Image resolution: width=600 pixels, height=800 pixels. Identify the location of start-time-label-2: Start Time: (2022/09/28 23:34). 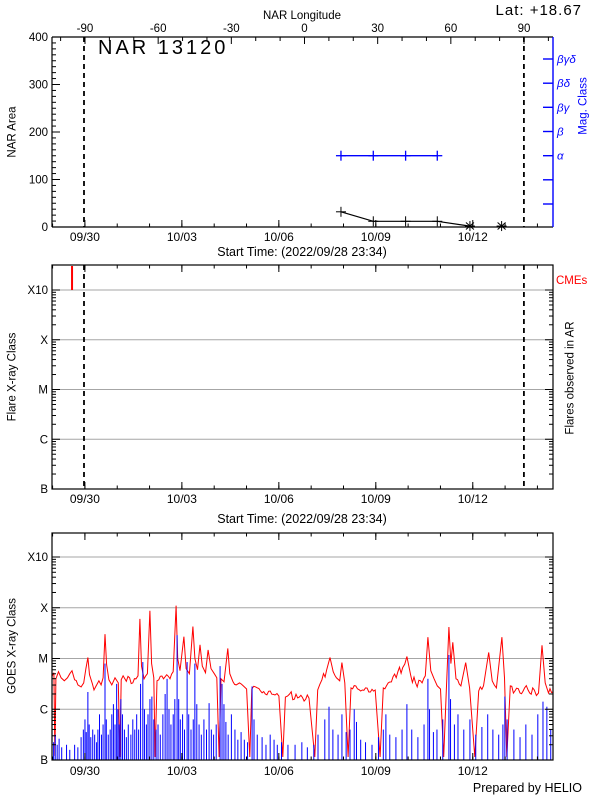
(302, 519).